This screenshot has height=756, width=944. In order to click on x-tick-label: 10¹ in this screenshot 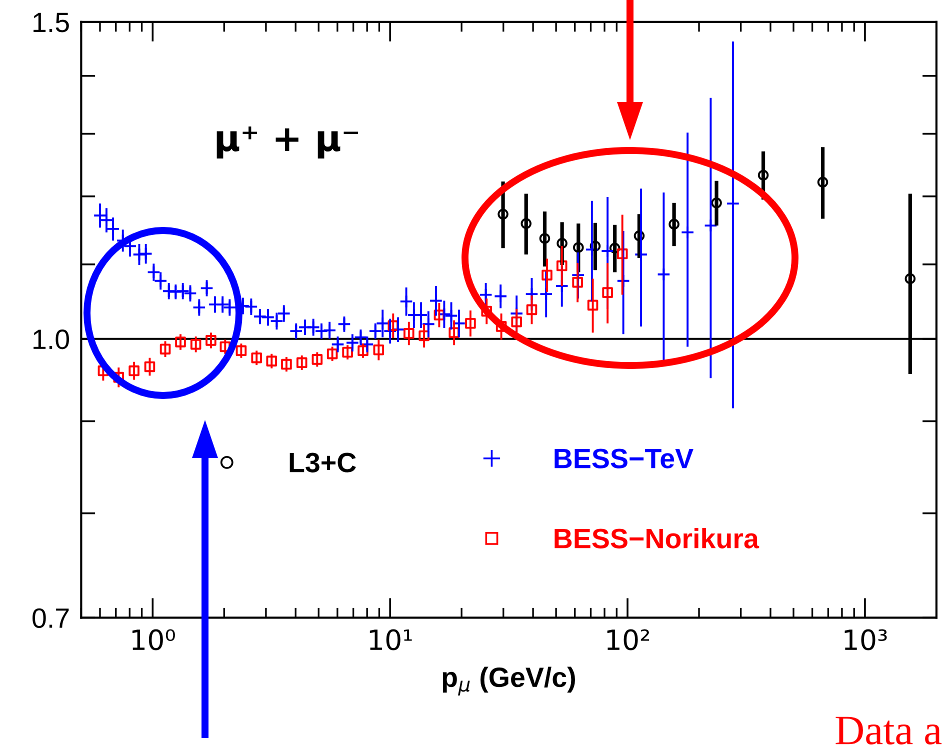, I will do `click(391, 639)`.